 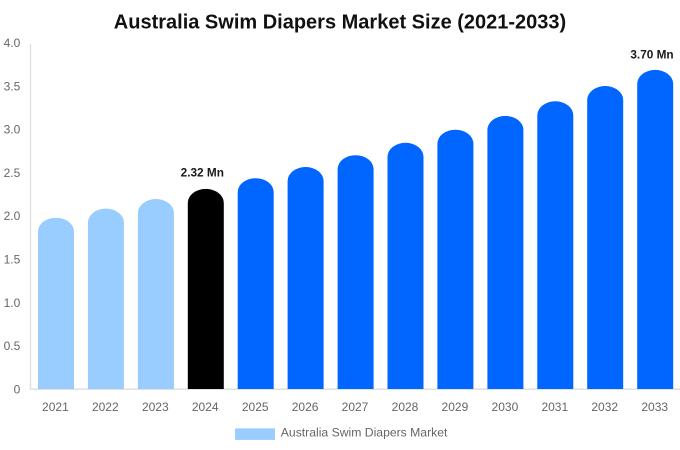 What do you see at coordinates (105, 407) in the screenshot?
I see `svg-text: 2022` at bounding box center [105, 407].